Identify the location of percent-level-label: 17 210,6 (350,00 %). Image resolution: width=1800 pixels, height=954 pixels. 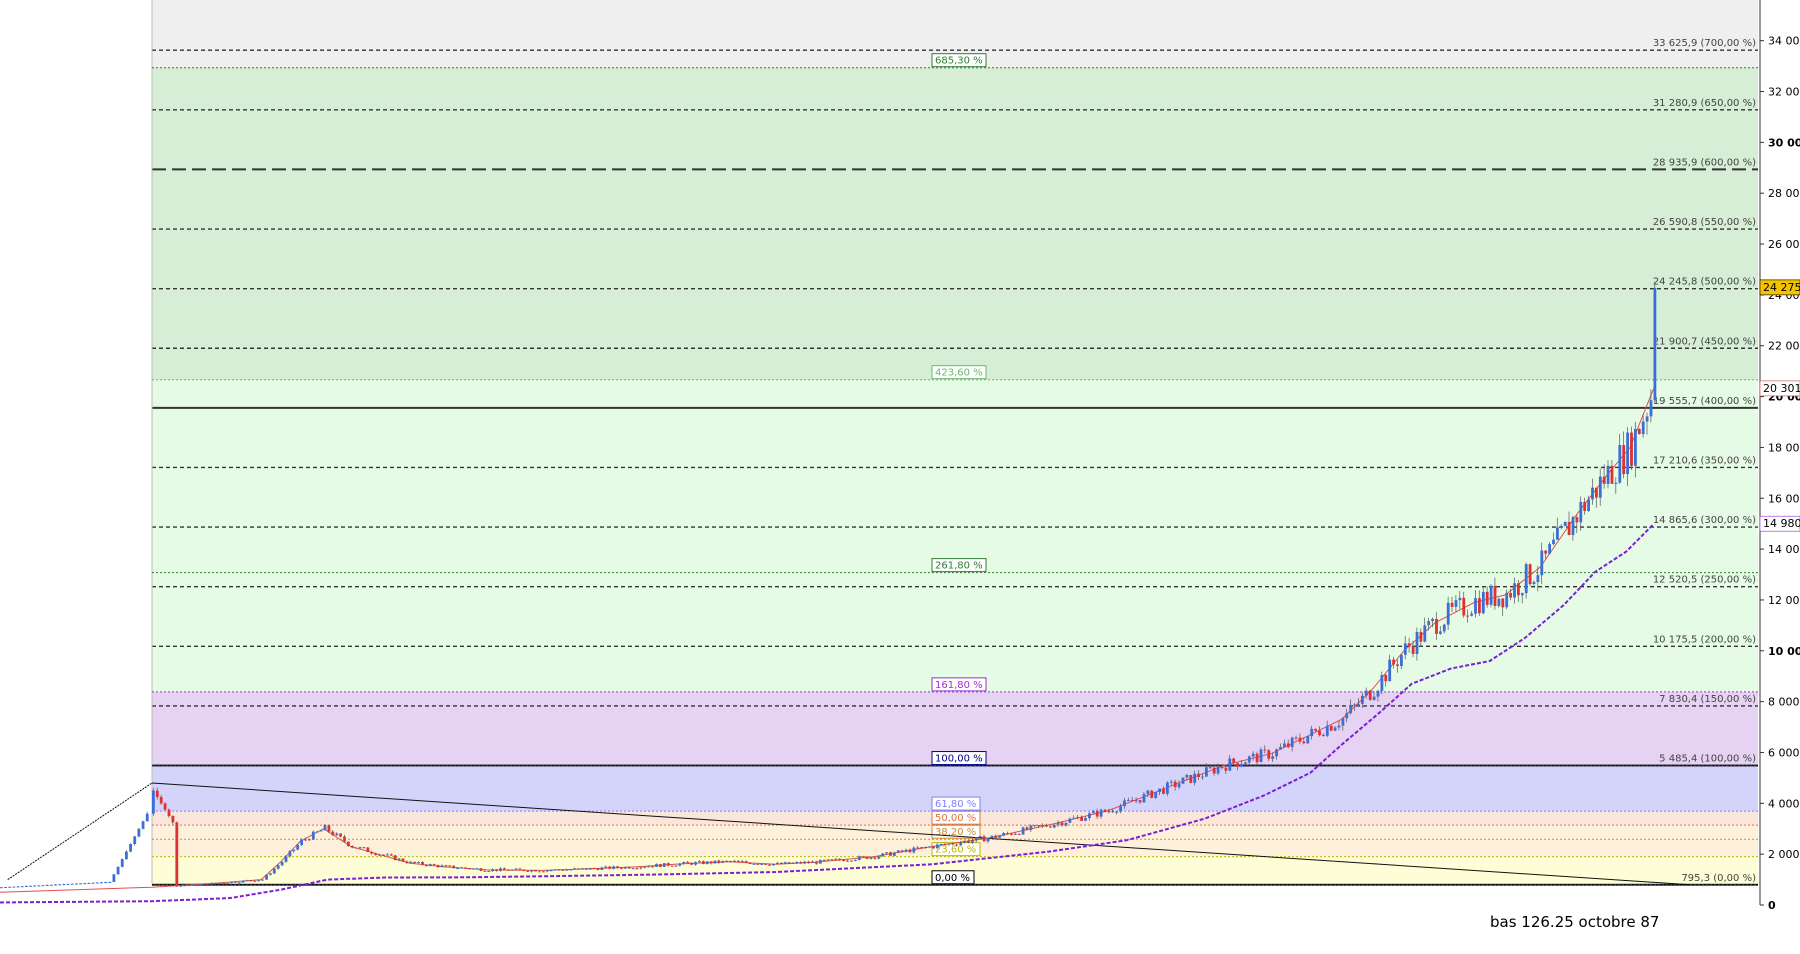
(1704, 460).